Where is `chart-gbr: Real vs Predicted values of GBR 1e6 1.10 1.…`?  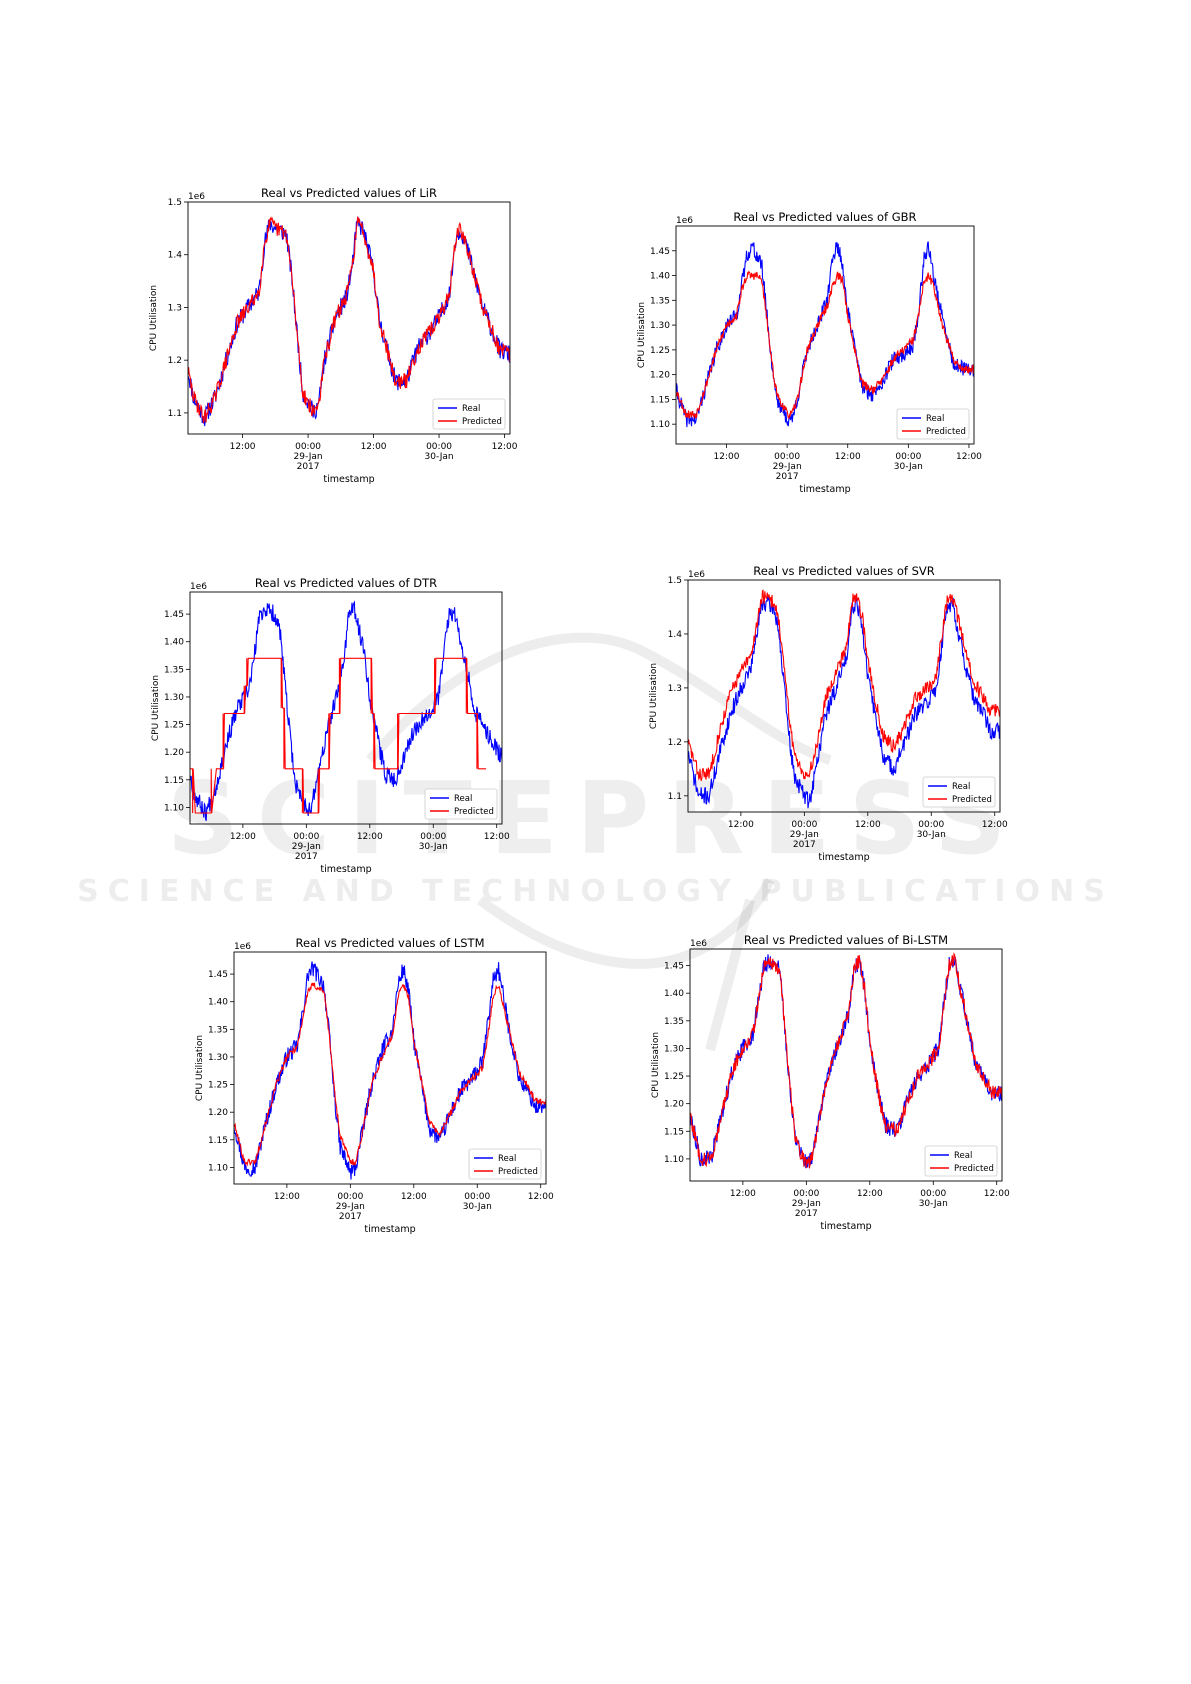 chart-gbr: Real vs Predicted values of GBR 1e6 1.10 1.… is located at coordinates (809, 352).